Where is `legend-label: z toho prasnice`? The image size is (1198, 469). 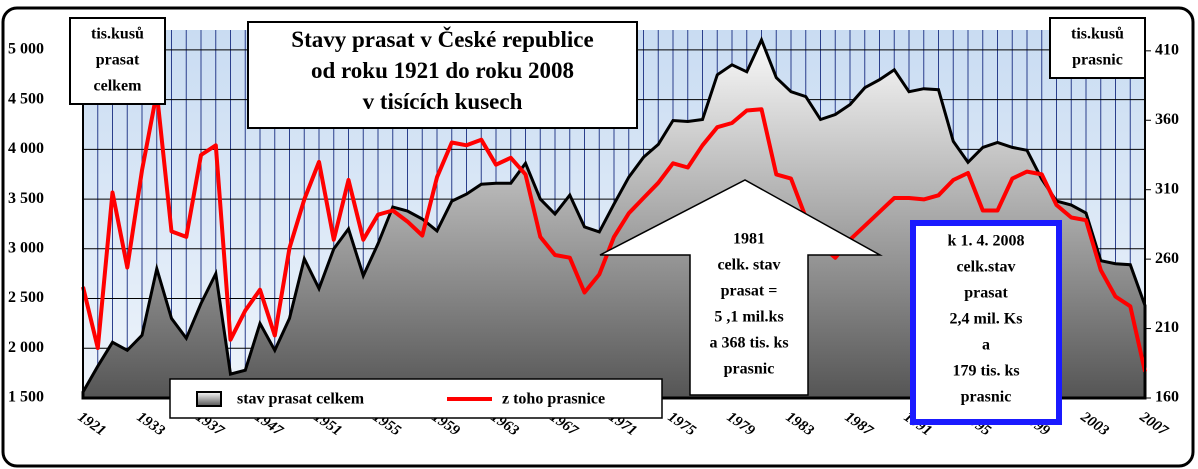
legend-label: z toho prasnice is located at coordinates (553, 399).